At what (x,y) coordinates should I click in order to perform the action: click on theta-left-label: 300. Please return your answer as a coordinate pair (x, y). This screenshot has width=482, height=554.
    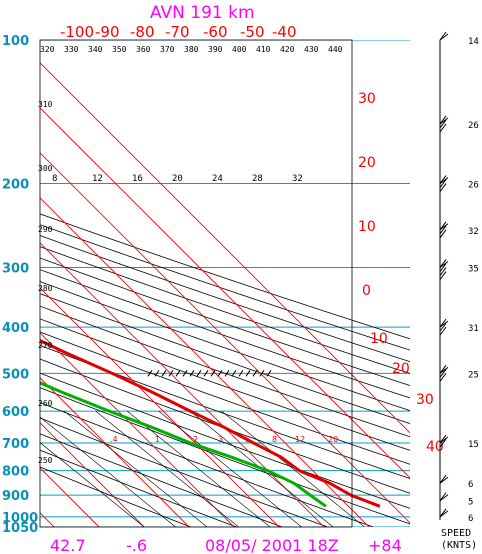
    Looking at the image, I should click on (45, 168).